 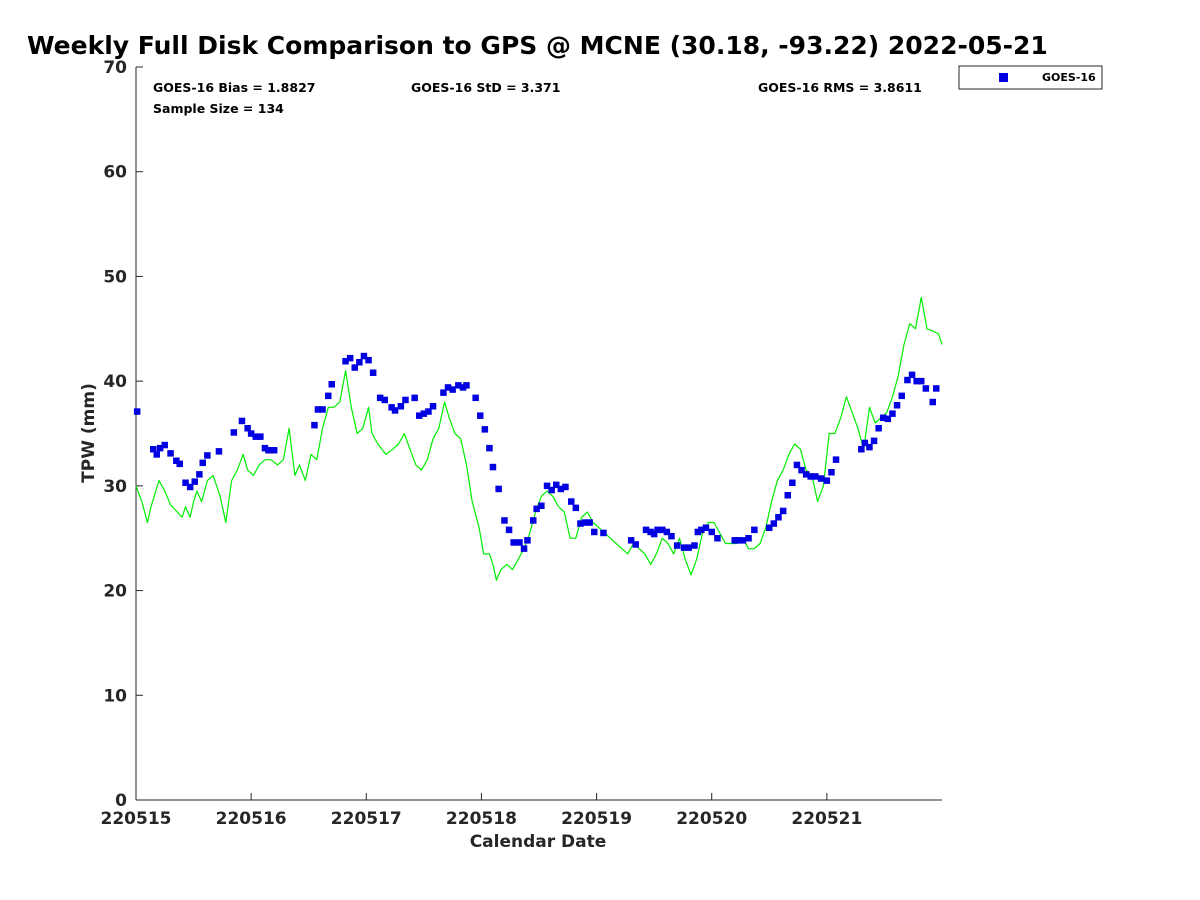 I want to click on x-tick-label-220520: 220520, so click(x=711, y=819).